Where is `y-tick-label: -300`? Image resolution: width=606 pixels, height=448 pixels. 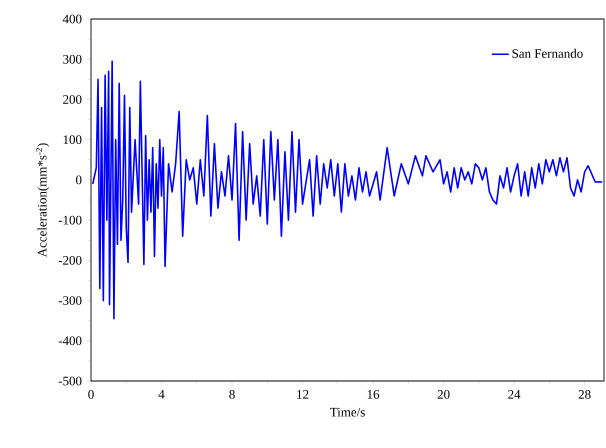
y-tick-label: -300 is located at coordinates (70, 300).